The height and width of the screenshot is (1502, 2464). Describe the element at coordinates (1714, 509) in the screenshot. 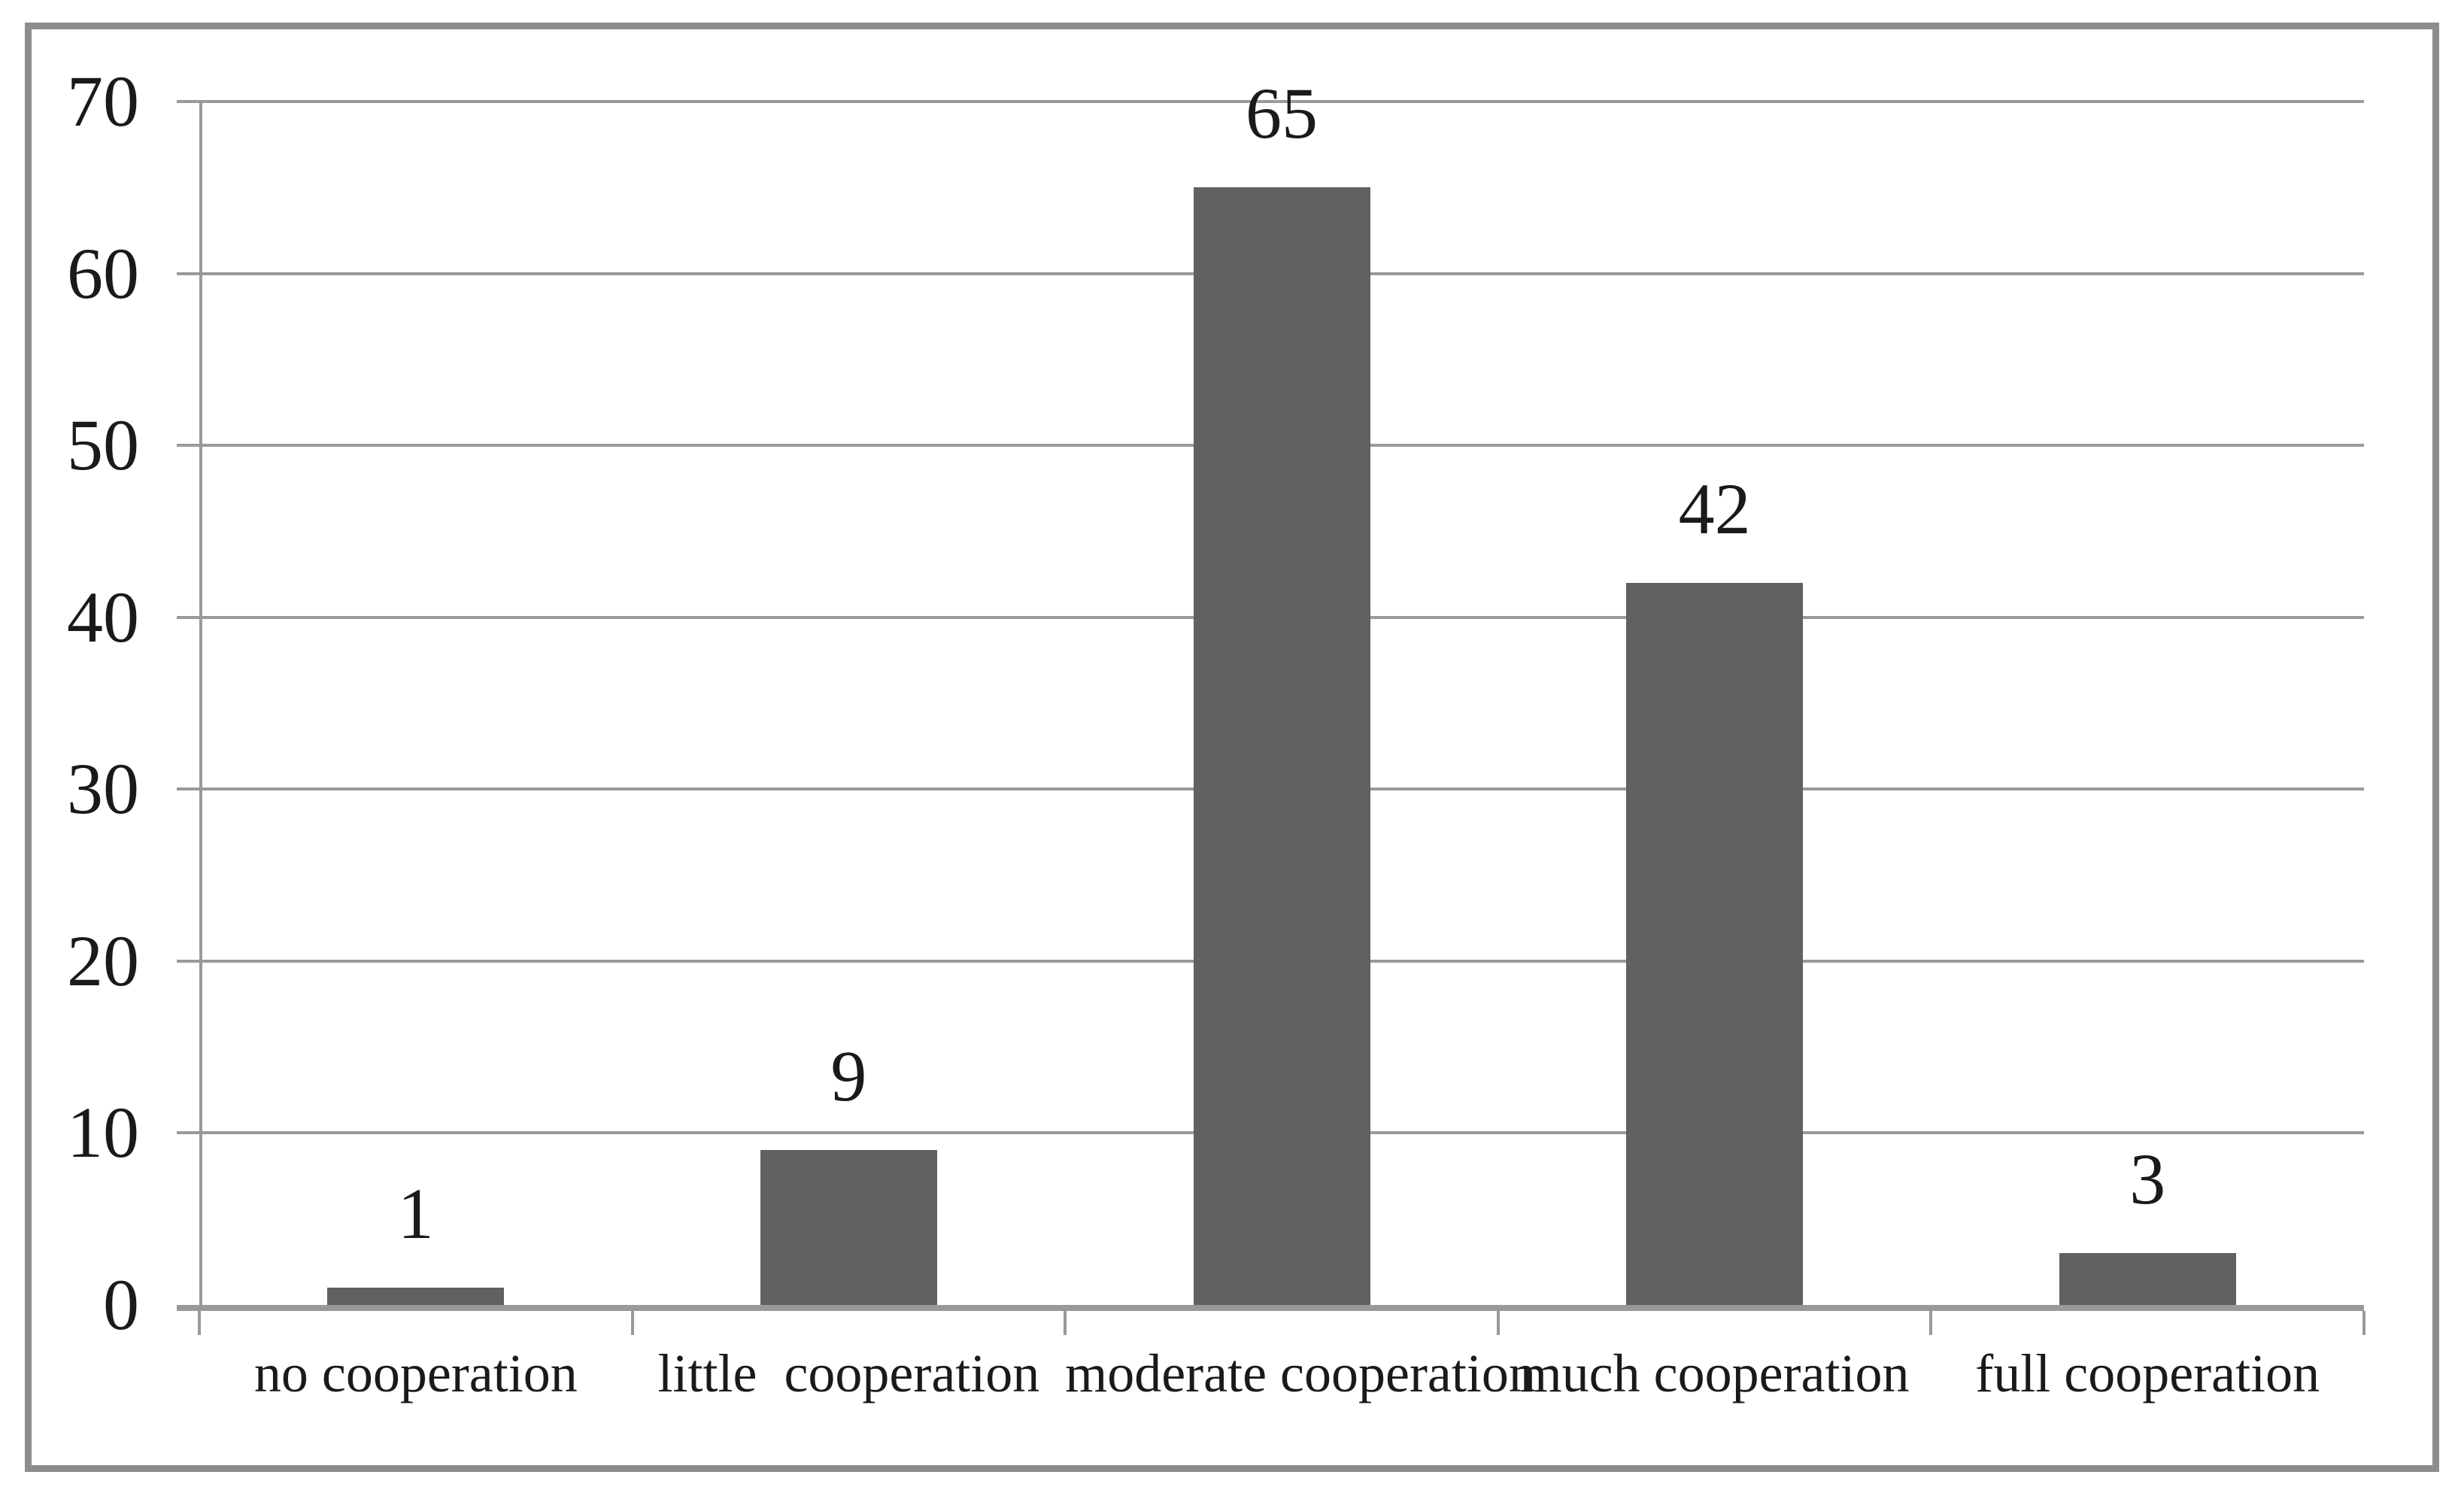

I see `bar-value-label: 42` at that location.